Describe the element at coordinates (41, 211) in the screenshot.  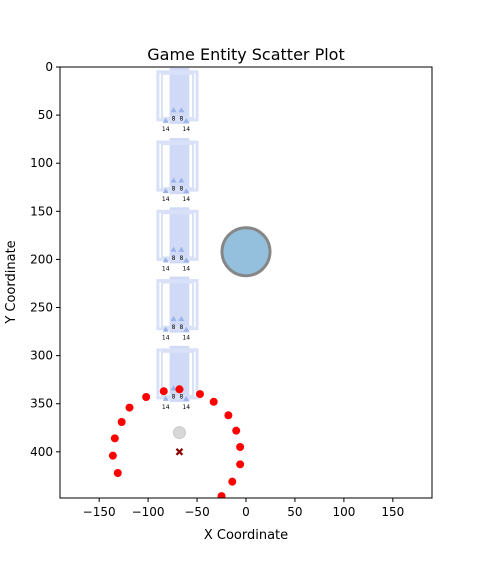
I see `y-tick-label: 150` at that location.